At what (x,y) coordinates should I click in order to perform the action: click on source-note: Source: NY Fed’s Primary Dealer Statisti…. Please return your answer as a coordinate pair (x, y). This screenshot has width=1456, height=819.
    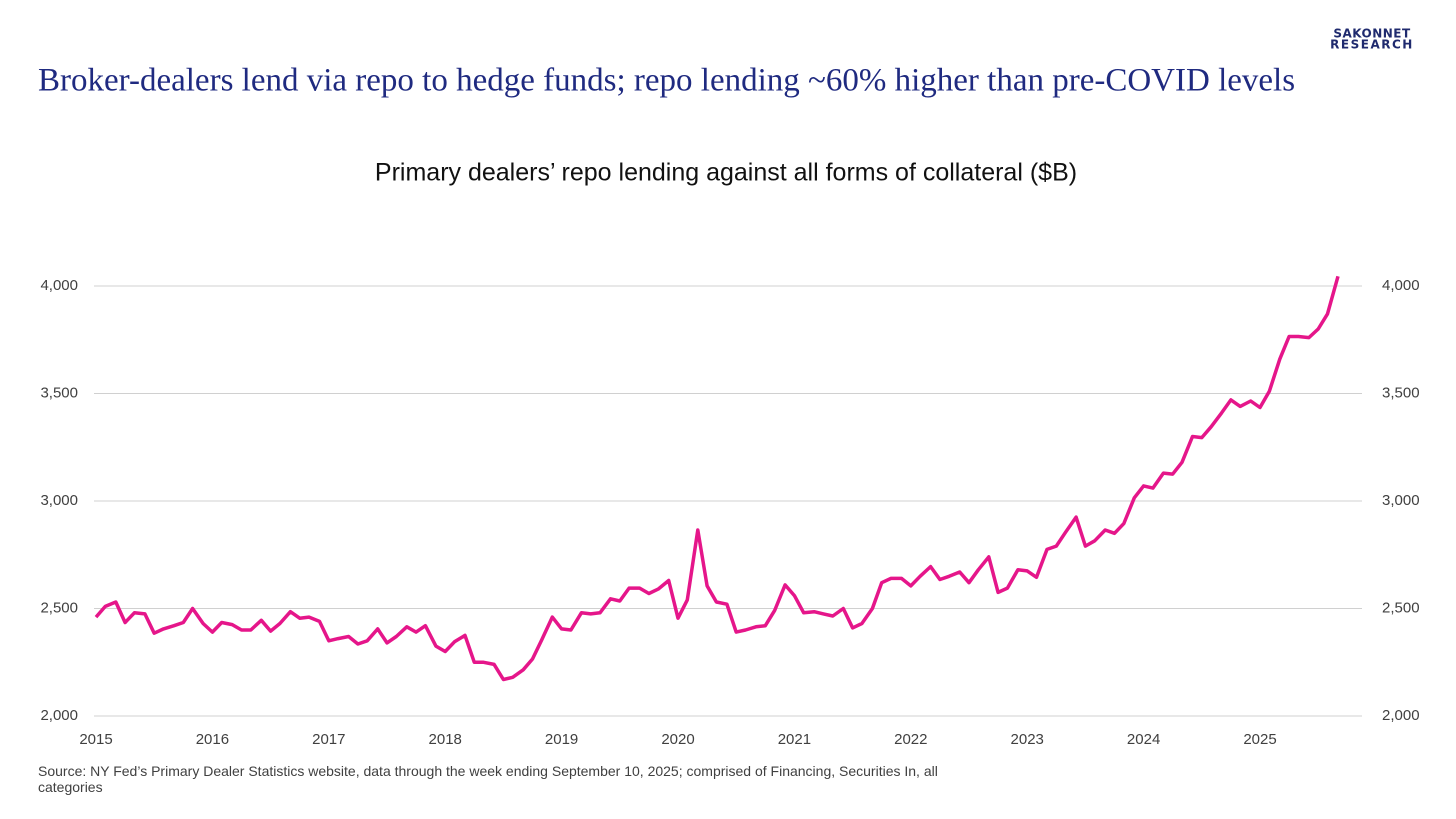
    Looking at the image, I should click on (488, 779).